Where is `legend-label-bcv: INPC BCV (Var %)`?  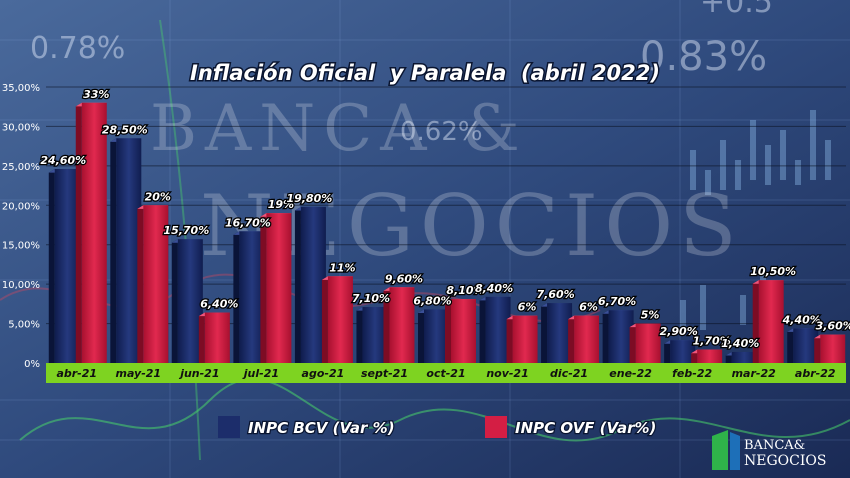 legend-label-bcv: INPC BCV (Var %) is located at coordinates (321, 428).